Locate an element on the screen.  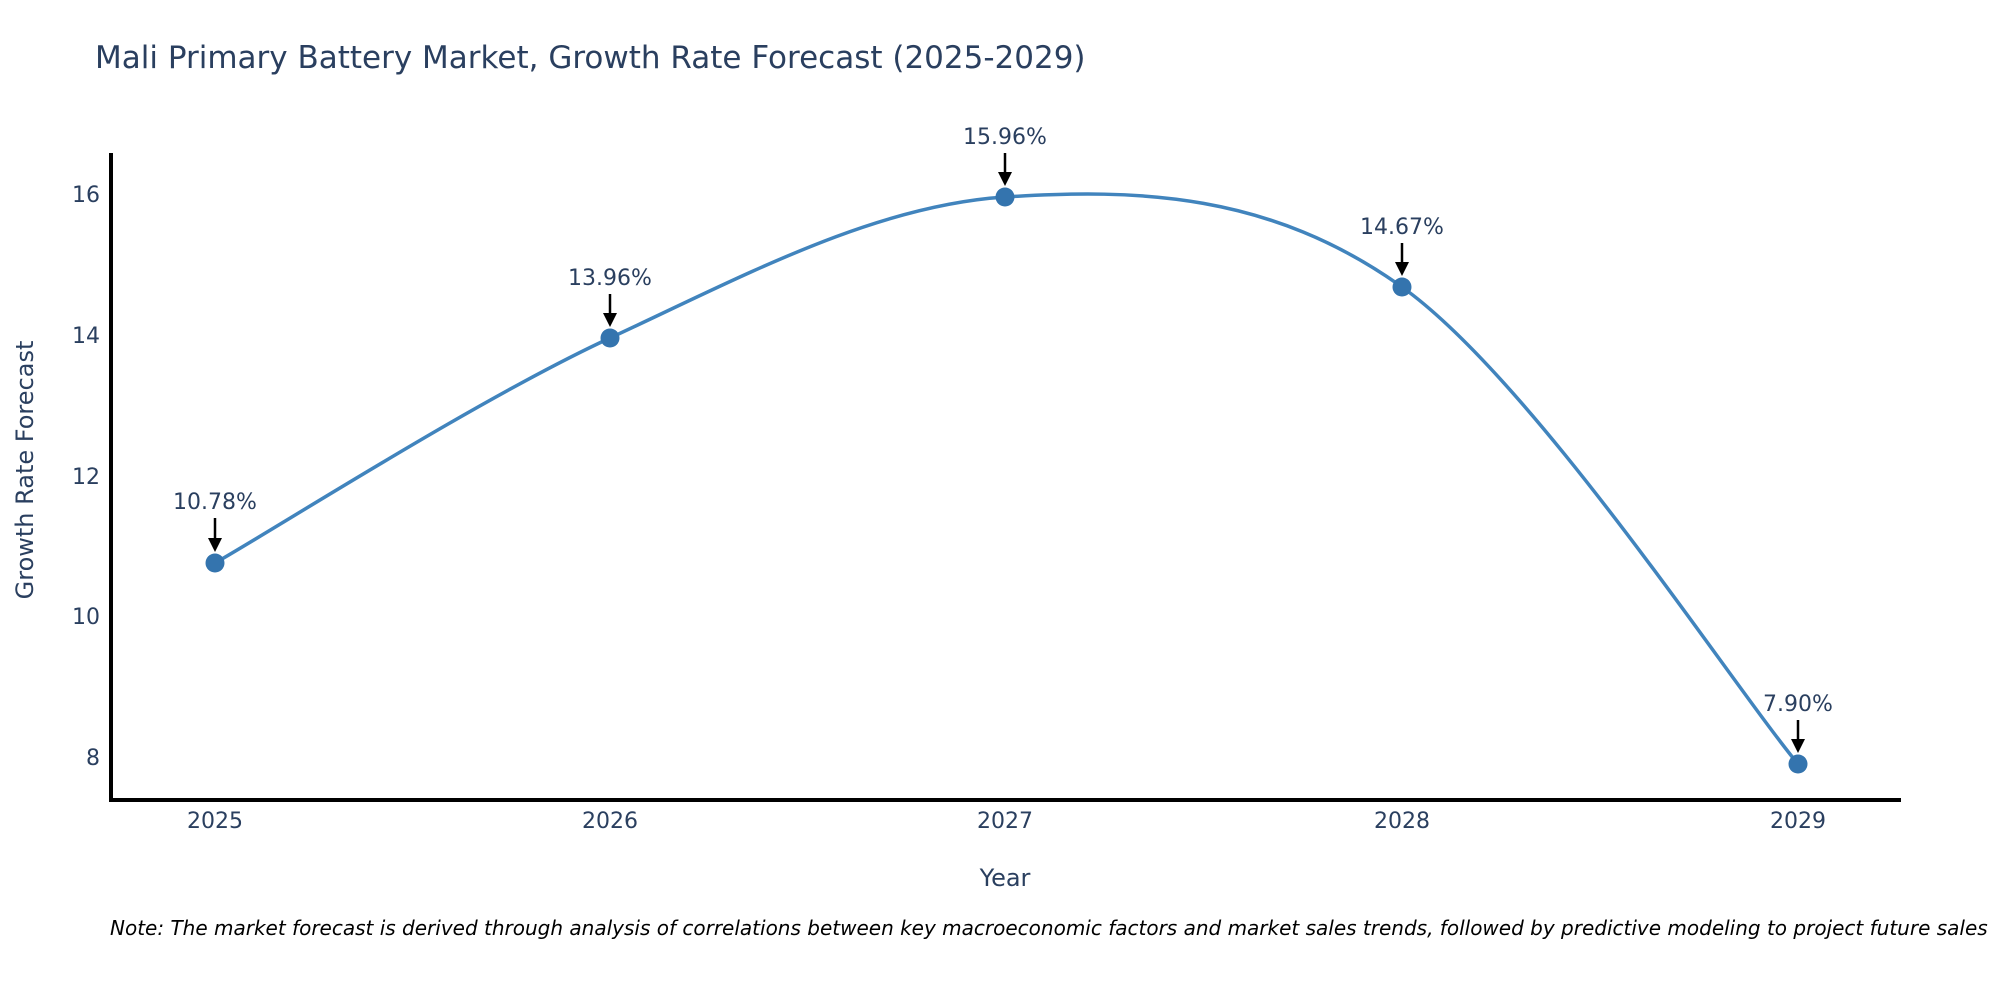
annotation-arrow-2027 is located at coordinates (1005, 169).